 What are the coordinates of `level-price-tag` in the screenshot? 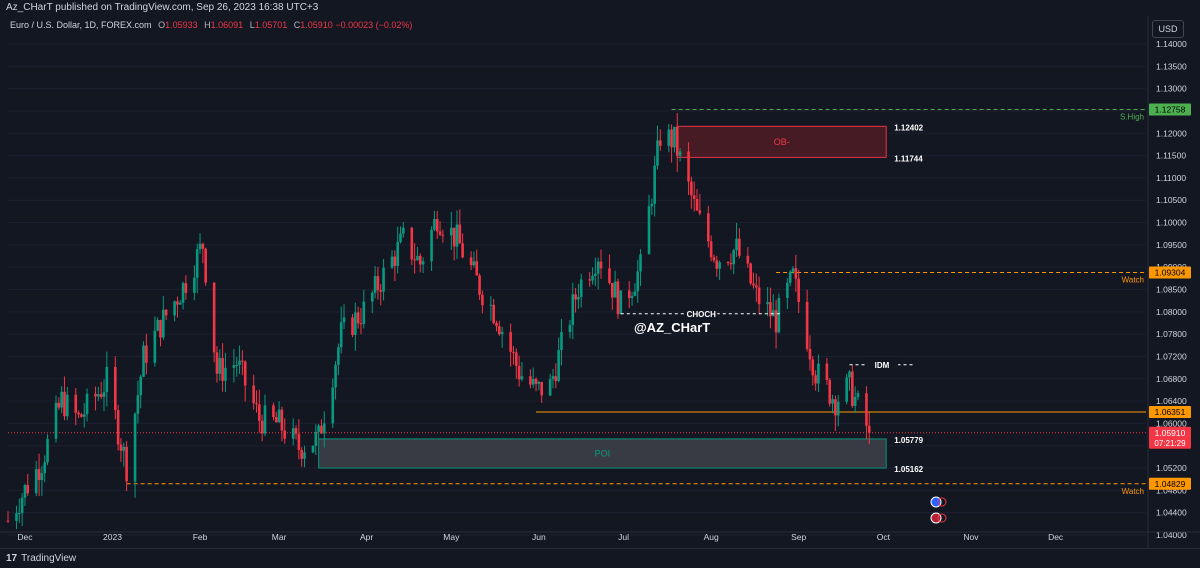 It's located at (1170, 483).